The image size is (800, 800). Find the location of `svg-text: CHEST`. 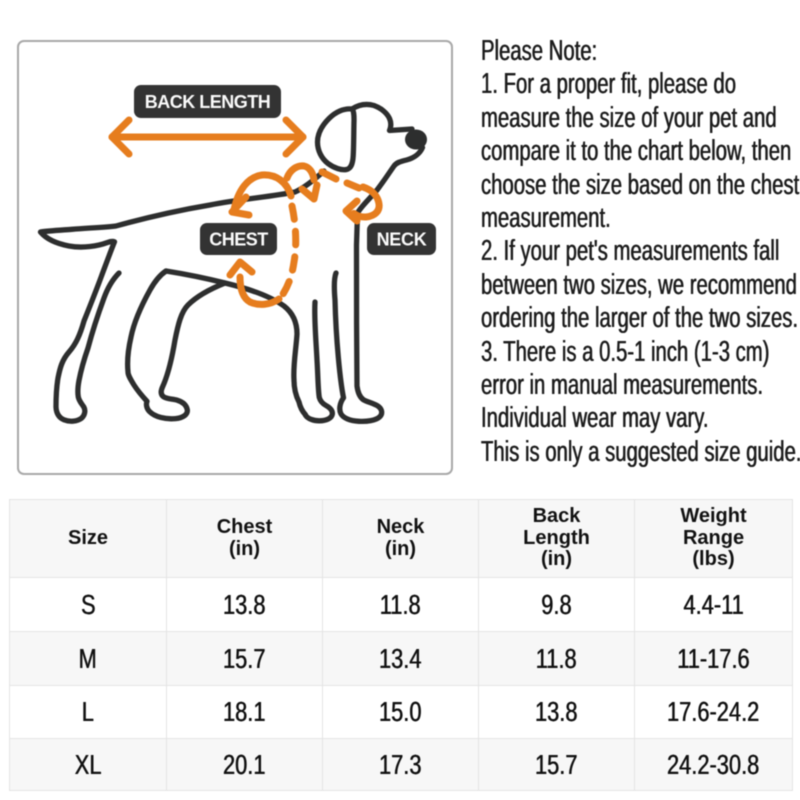

svg-text: CHEST is located at coordinates (238, 240).